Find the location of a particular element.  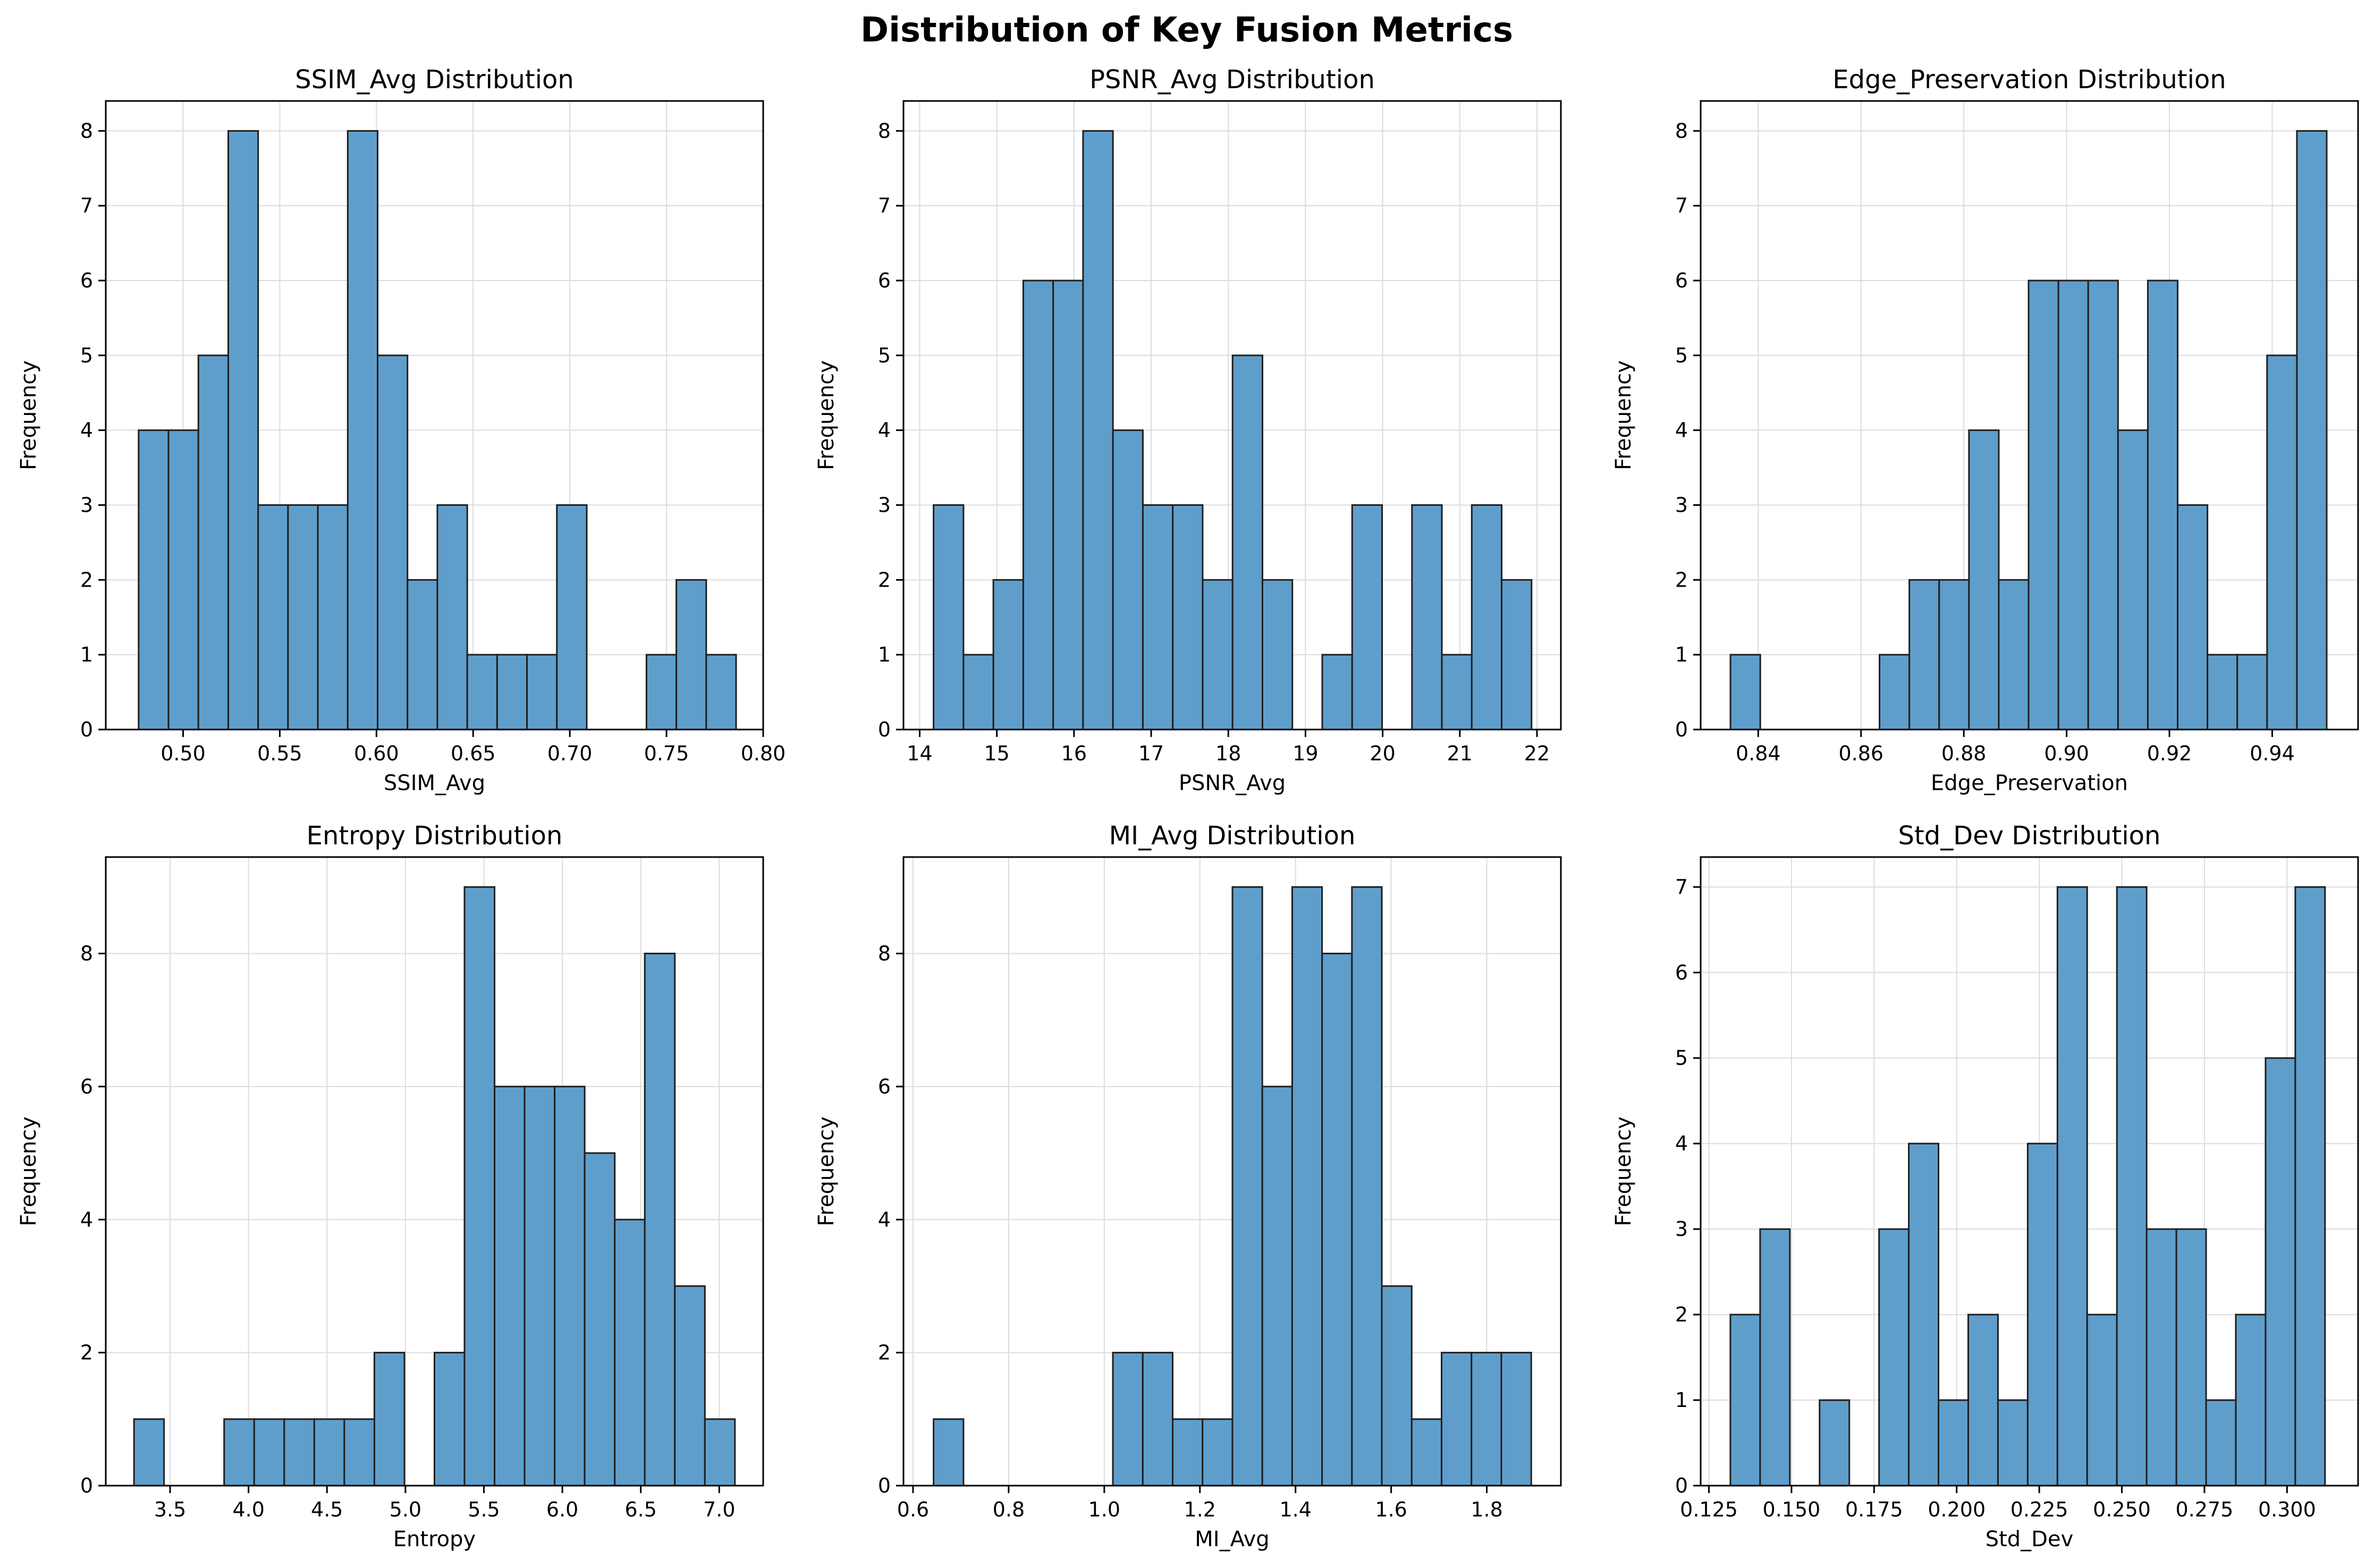

panel-title: SSIM_Avg Distribution is located at coordinates (434, 80).